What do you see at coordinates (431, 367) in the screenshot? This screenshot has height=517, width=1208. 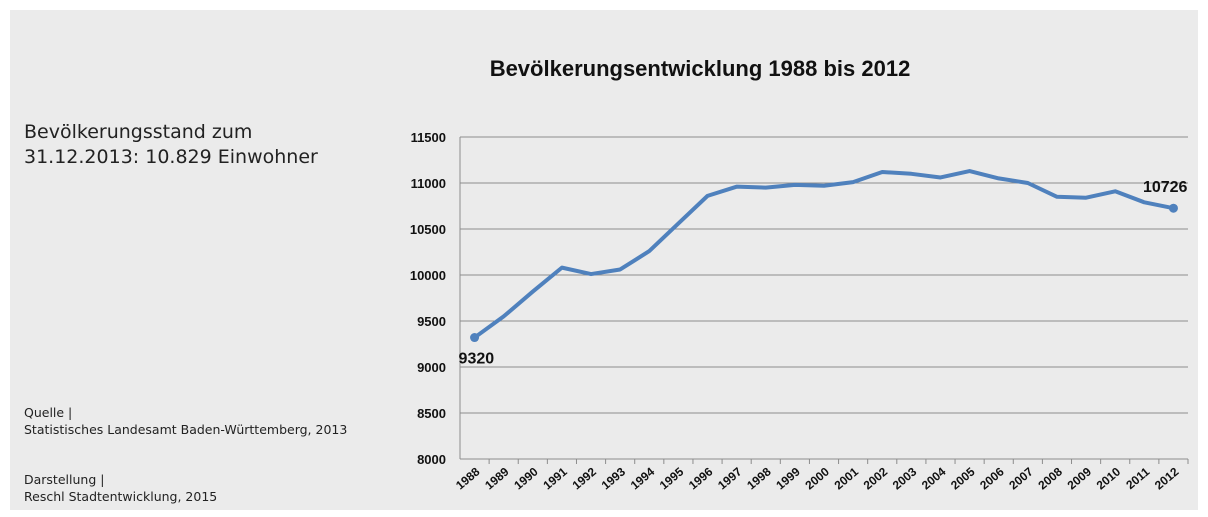 I see `y-tick-label: 9000` at bounding box center [431, 367].